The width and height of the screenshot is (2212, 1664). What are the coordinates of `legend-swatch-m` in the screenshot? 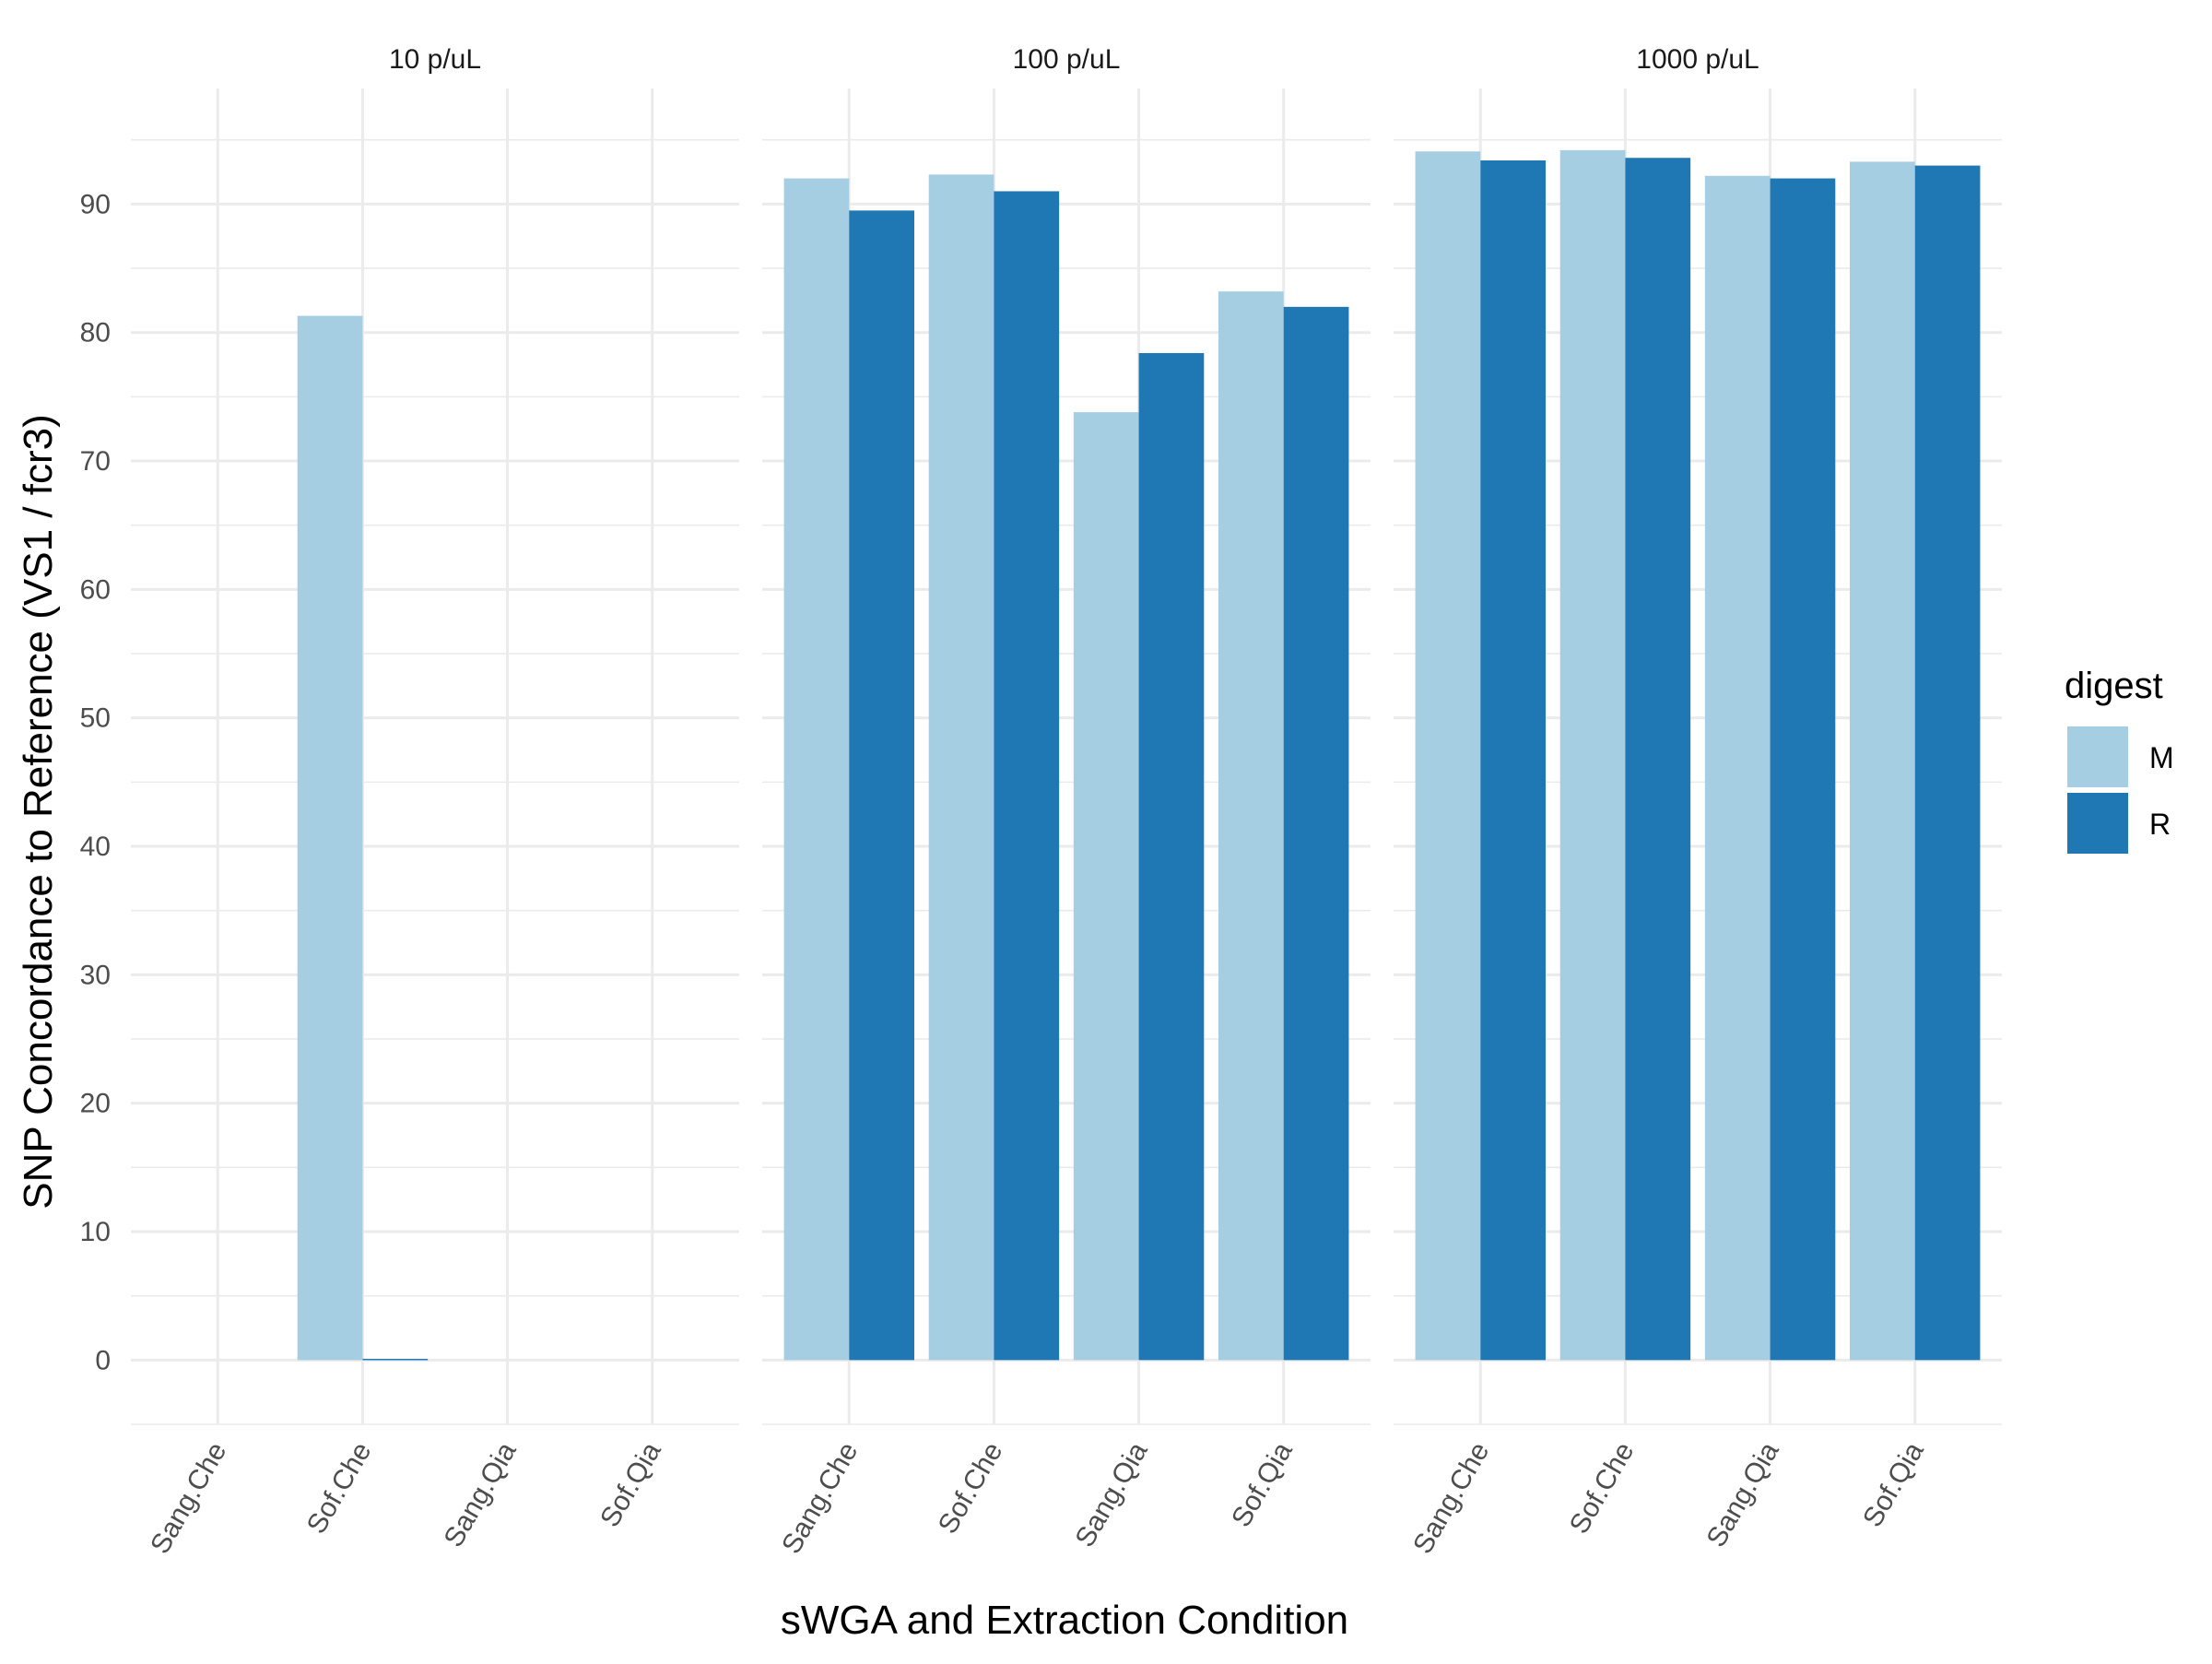 It's located at (2097, 756).